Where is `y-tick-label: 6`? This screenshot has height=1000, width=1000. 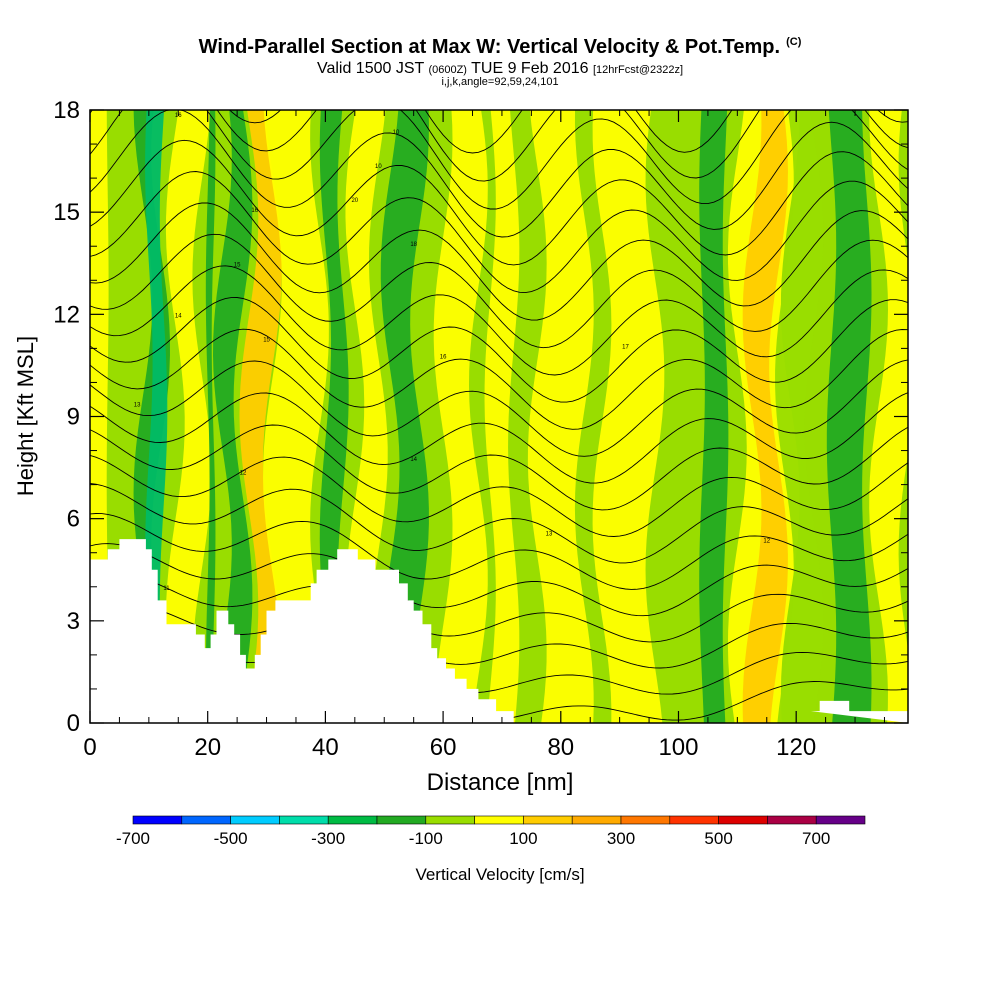
y-tick-label: 6 is located at coordinates (73, 519).